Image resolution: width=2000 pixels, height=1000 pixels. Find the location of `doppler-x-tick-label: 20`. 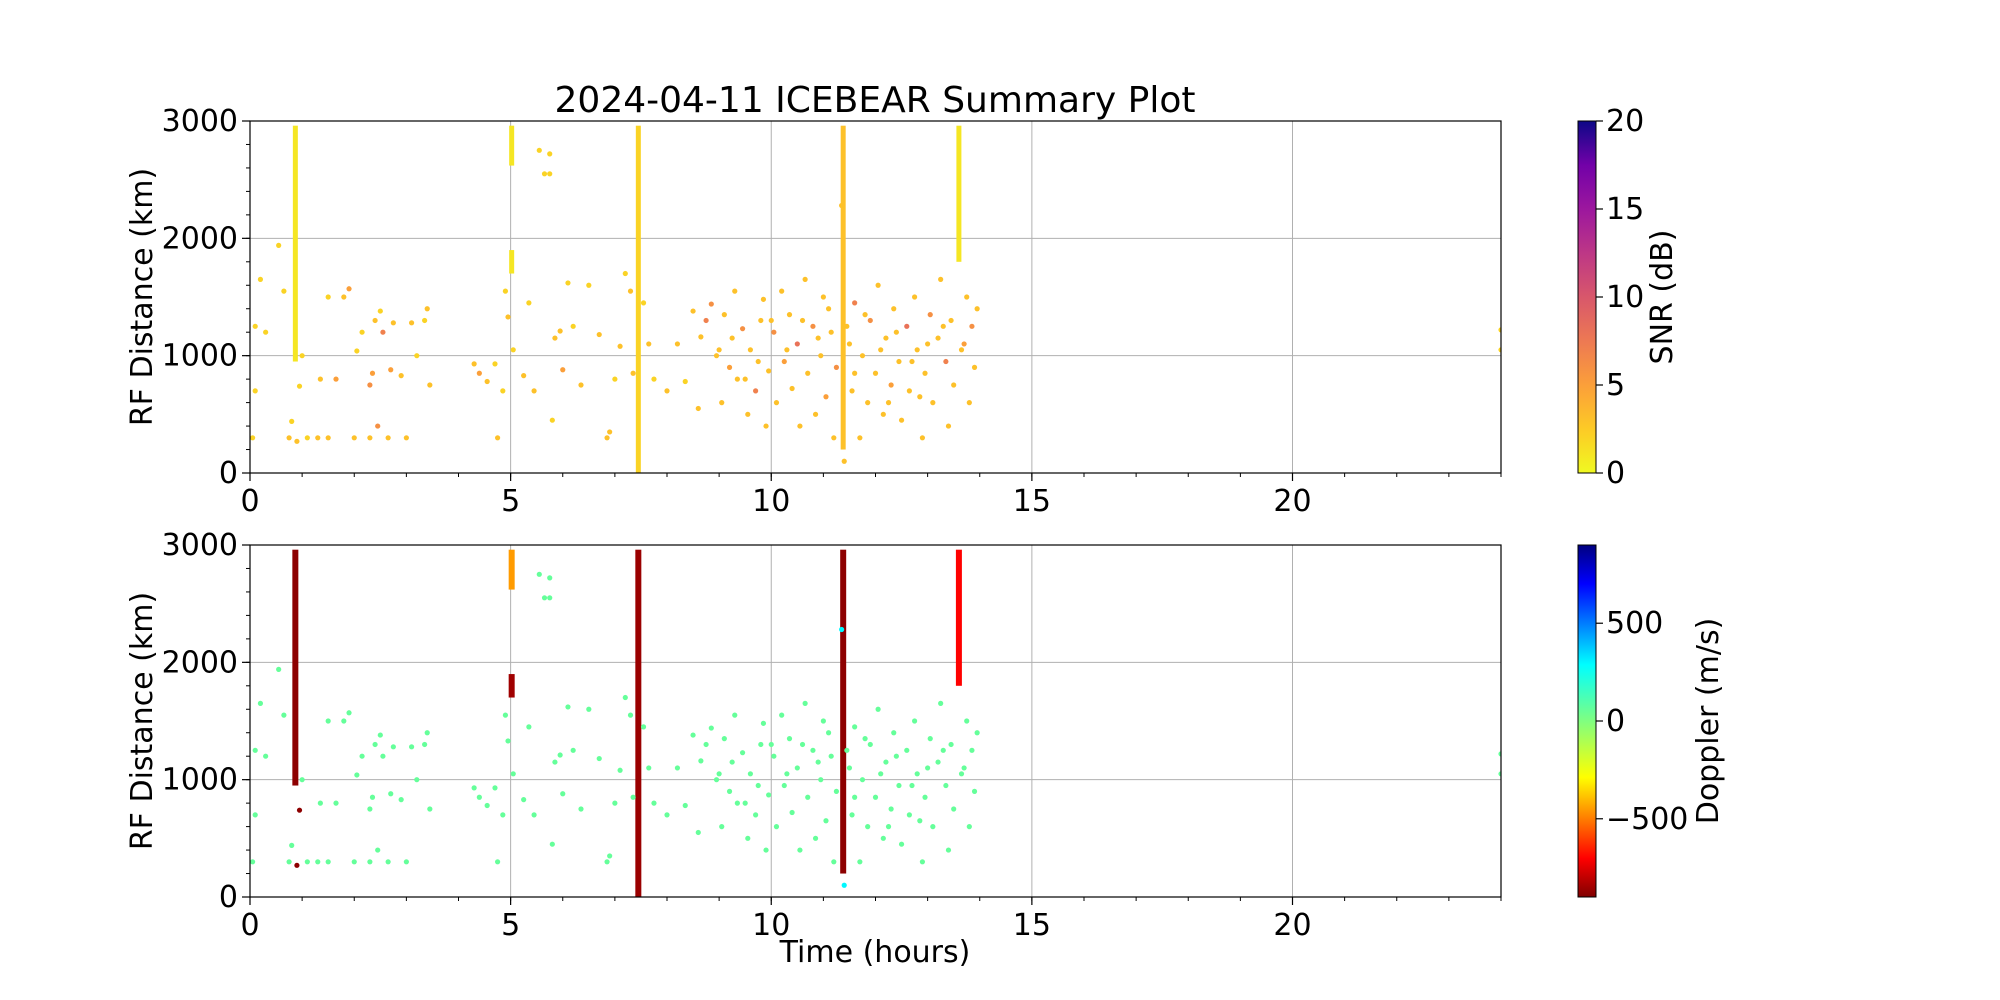

doppler-x-tick-label: 20 is located at coordinates (1292, 925).